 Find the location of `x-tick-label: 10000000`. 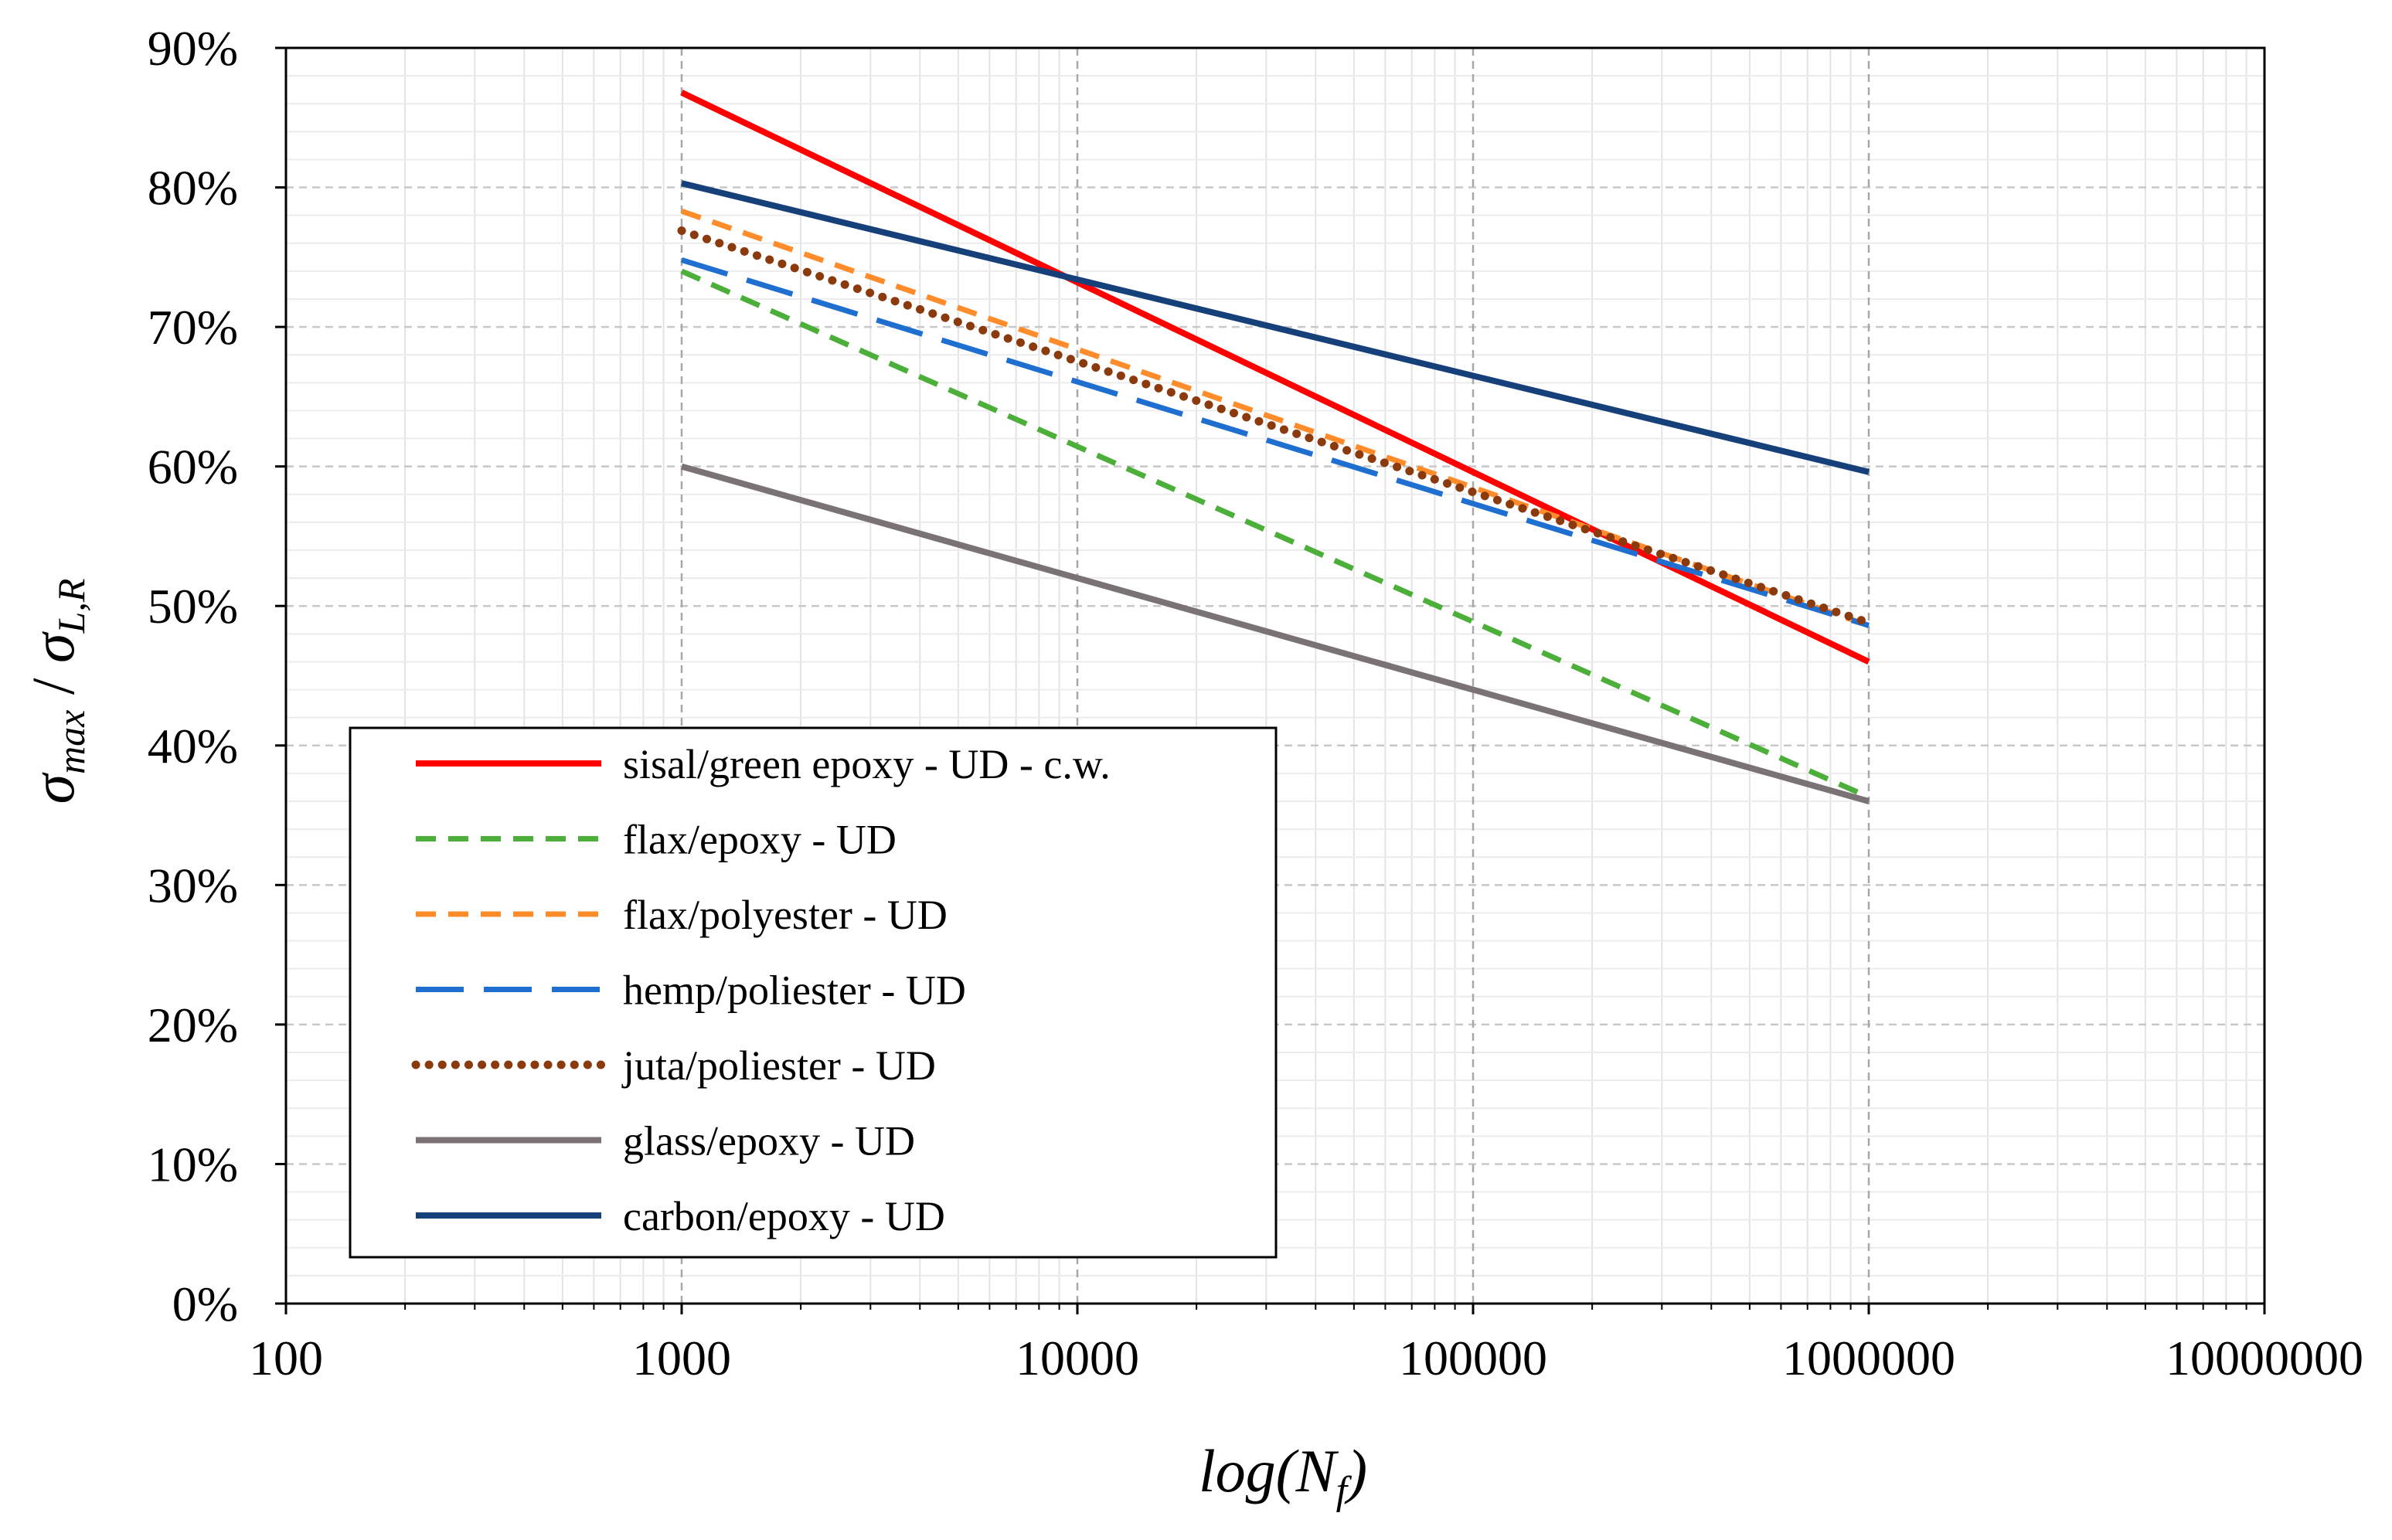

x-tick-label: 10000000 is located at coordinates (2264, 1358).